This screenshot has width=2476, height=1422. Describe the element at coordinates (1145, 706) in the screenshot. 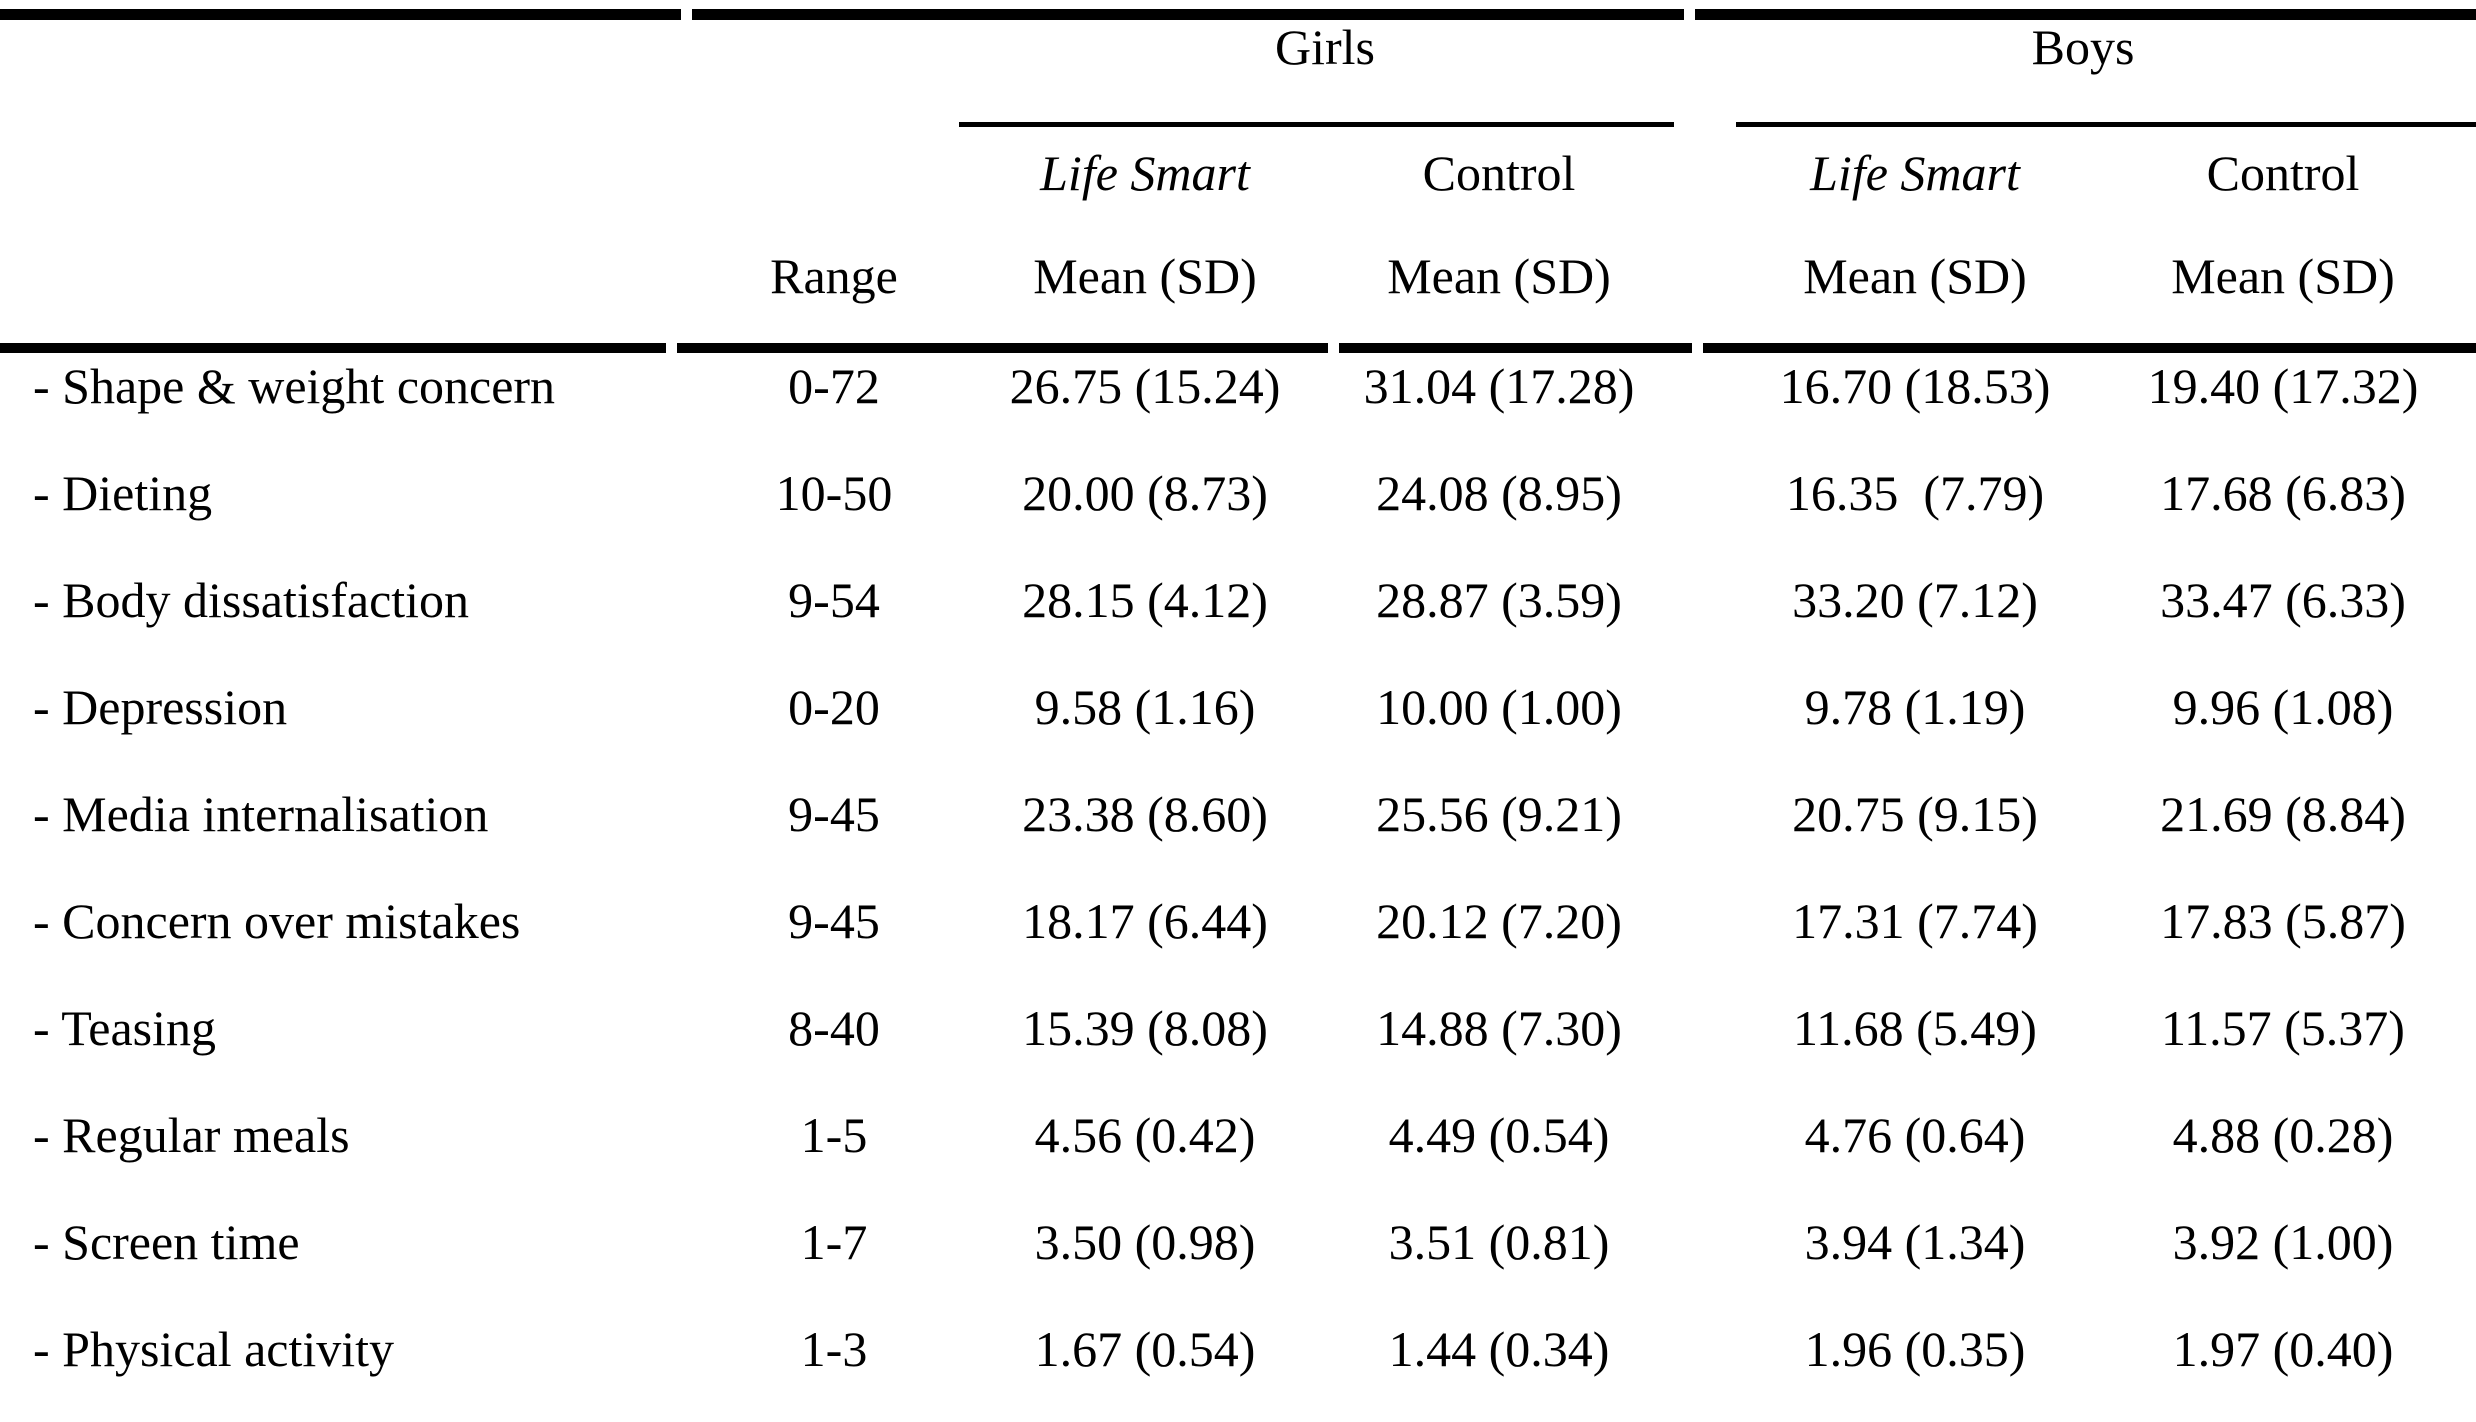

I see `girls-lifesmart-value-cell: 9.58 (1.16)` at that location.